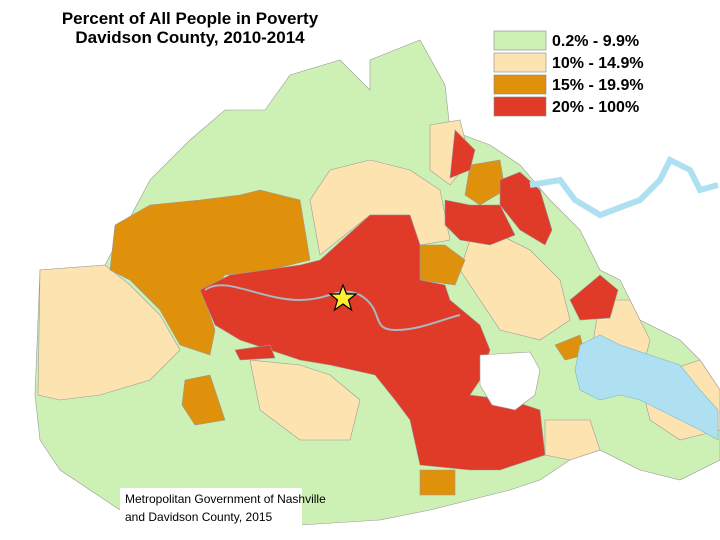 This screenshot has height=540, width=720. What do you see at coordinates (598, 63) in the screenshot?
I see `legend-label: 10% - 14.9%` at bounding box center [598, 63].